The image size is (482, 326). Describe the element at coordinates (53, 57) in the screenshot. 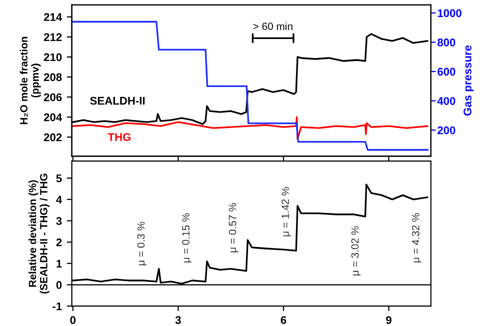

I see `y-tick-label: 210` at that location.